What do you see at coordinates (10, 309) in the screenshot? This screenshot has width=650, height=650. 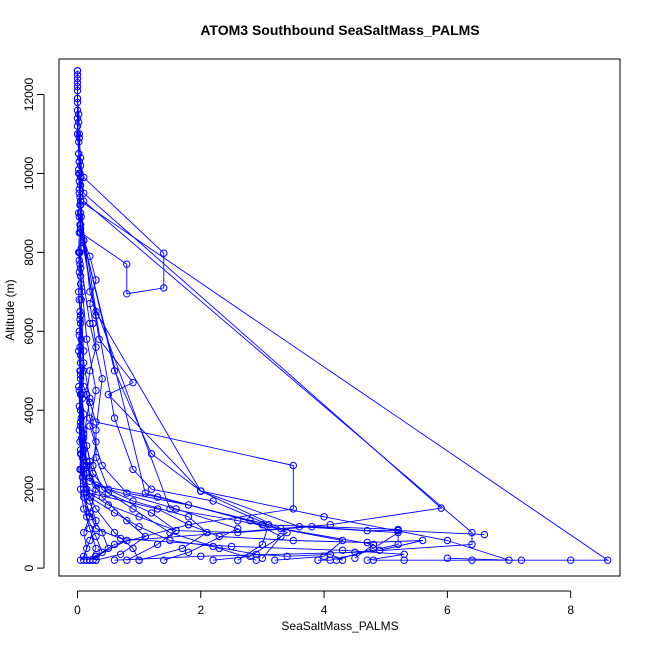 I see `y-axis-label: Altitude (m)` at bounding box center [10, 309].